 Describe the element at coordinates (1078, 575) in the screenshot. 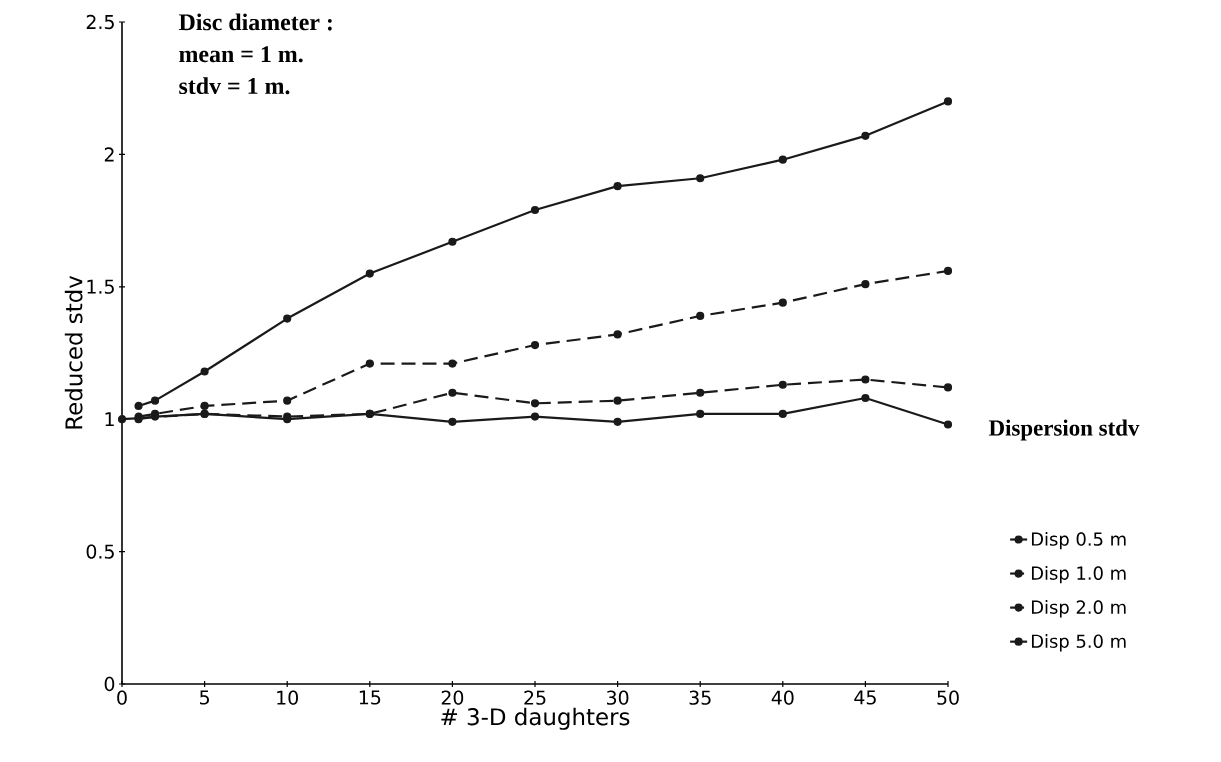

I see `legend-label: Disp 1.0 m` at that location.